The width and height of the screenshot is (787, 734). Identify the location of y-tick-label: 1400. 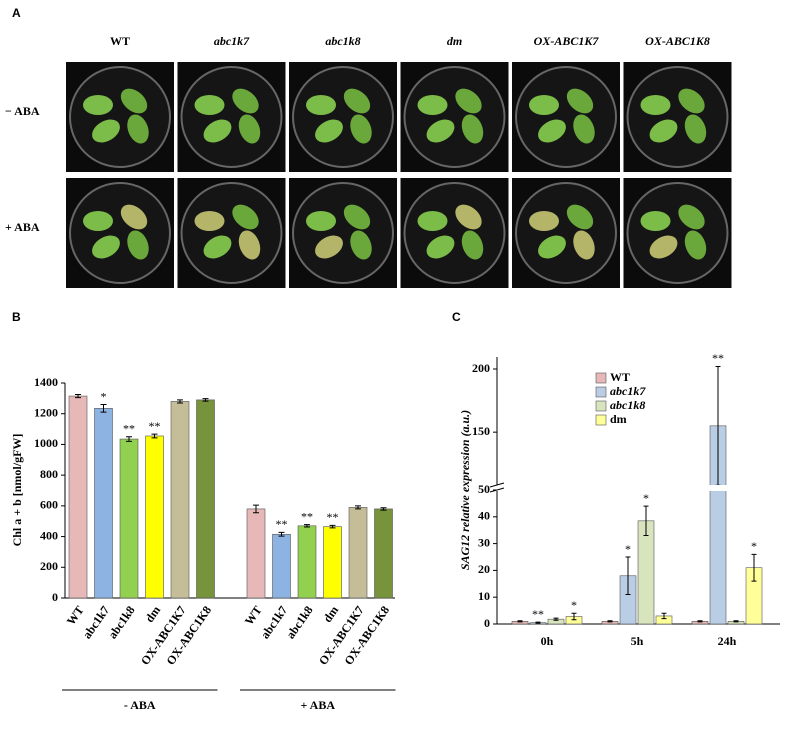
(46, 382).